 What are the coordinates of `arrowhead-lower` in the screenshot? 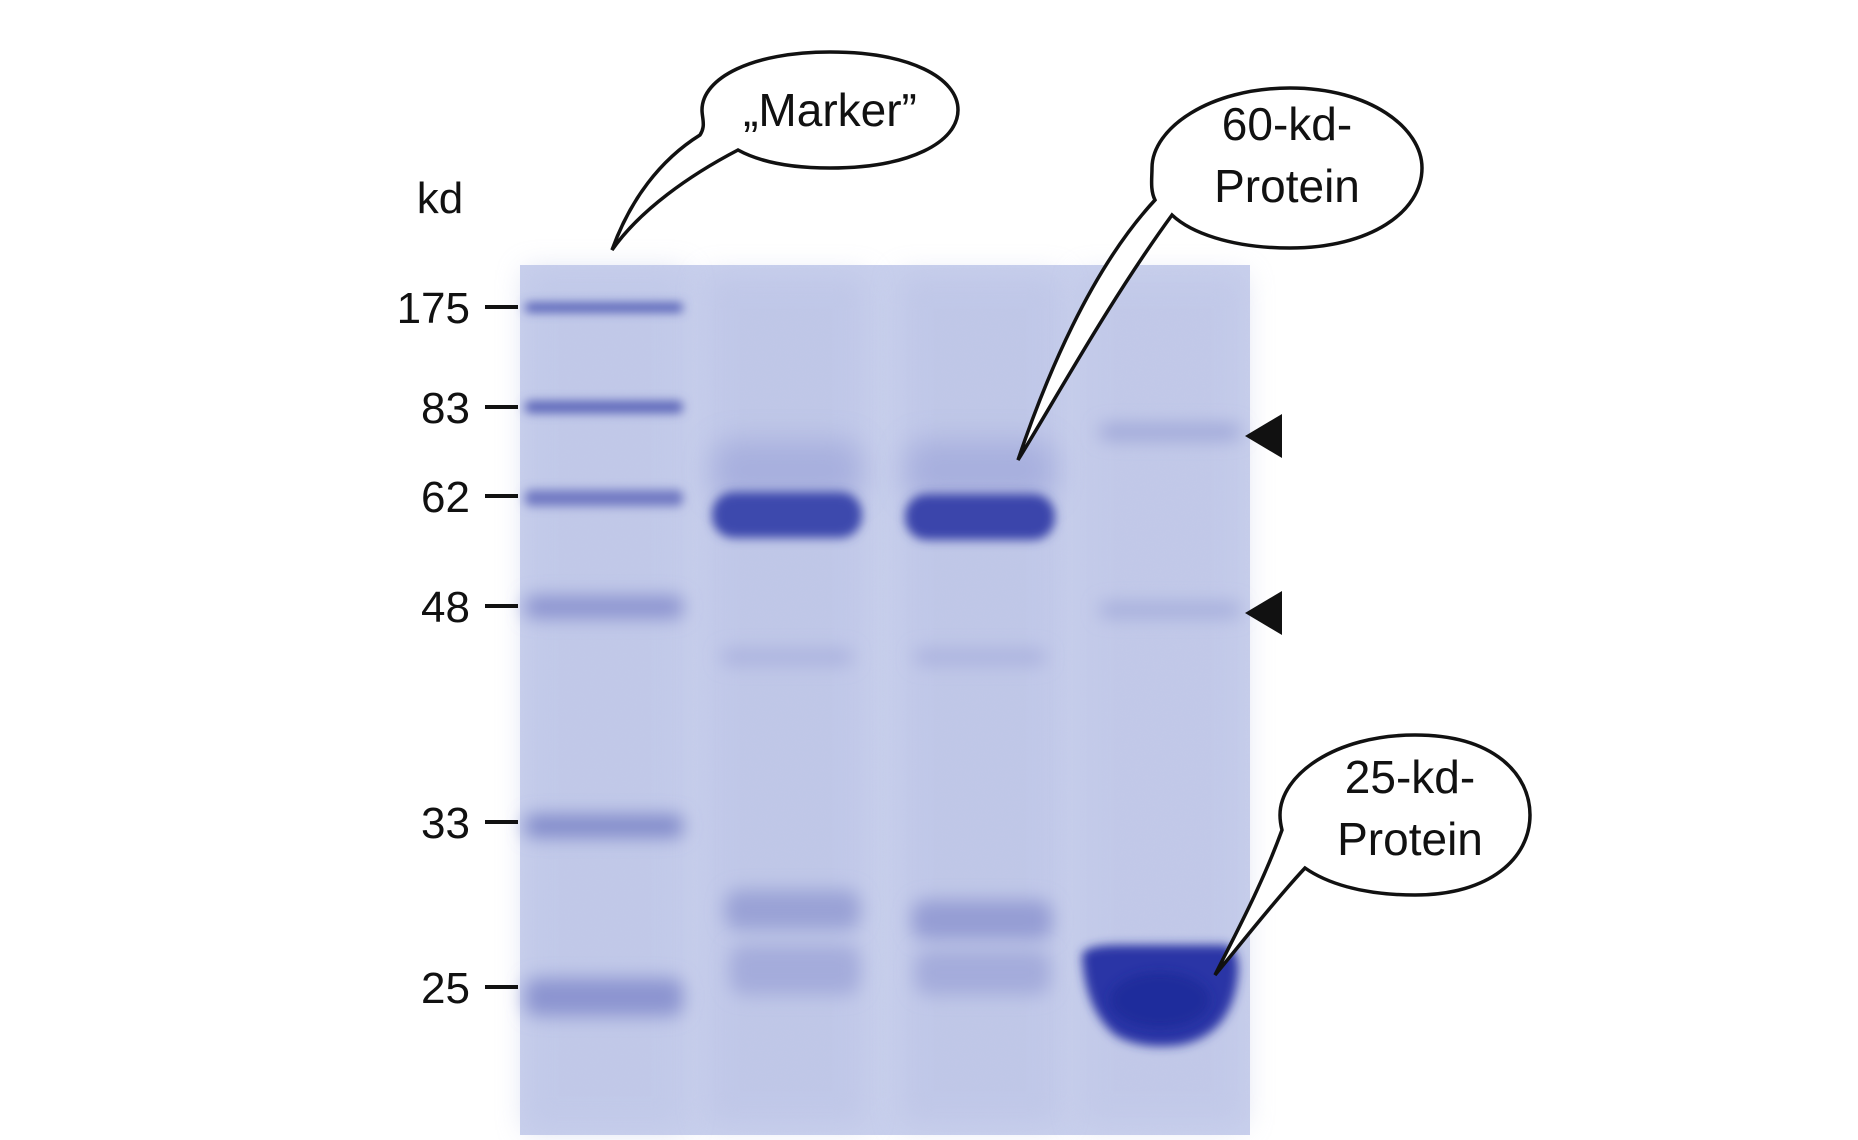 It's located at (1263, 613).